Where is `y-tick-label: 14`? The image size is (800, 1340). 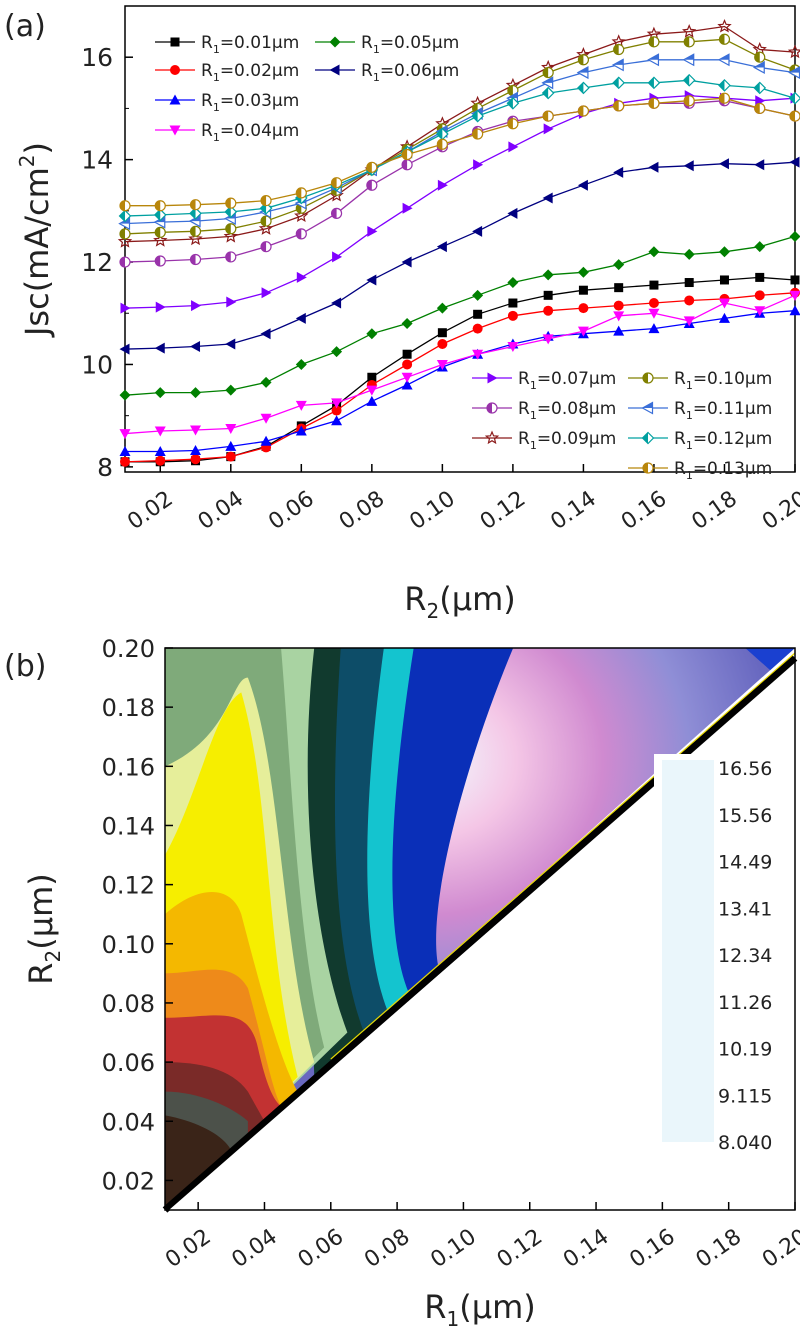 y-tick-label: 14 is located at coordinates (97, 160).